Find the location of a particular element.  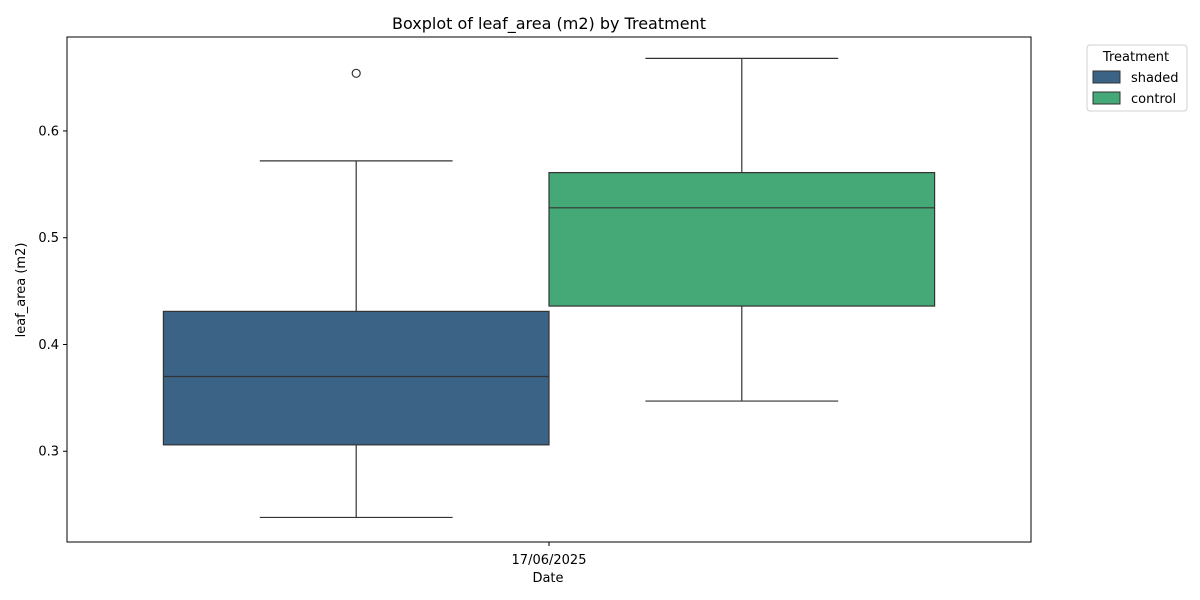

legend-swatch-shaded is located at coordinates (1106, 77).